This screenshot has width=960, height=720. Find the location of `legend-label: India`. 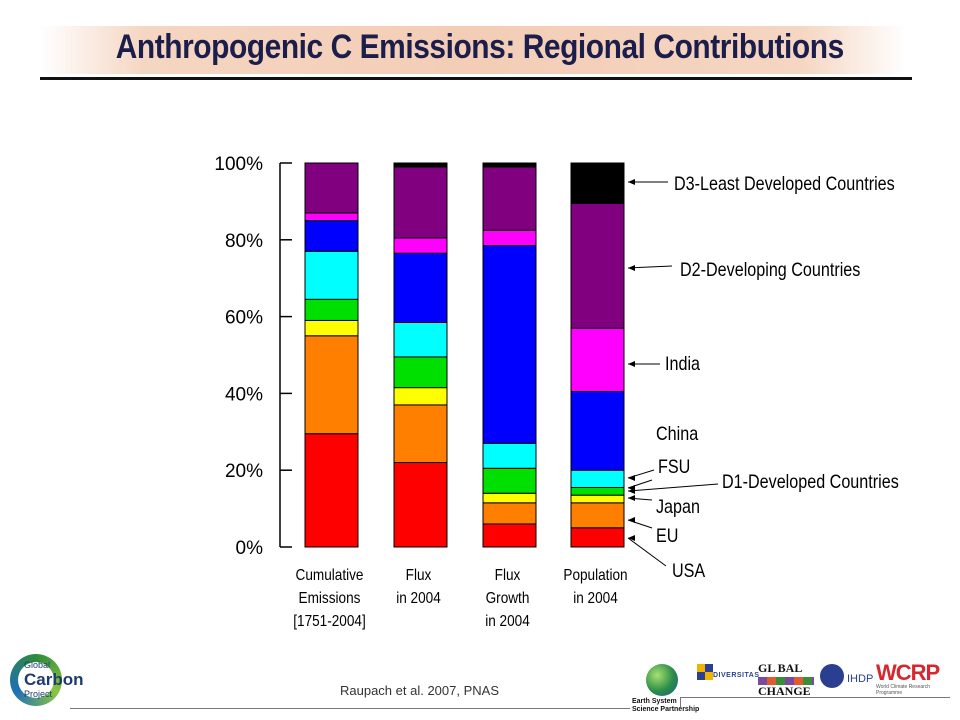

legend-label: India is located at coordinates (682, 364).